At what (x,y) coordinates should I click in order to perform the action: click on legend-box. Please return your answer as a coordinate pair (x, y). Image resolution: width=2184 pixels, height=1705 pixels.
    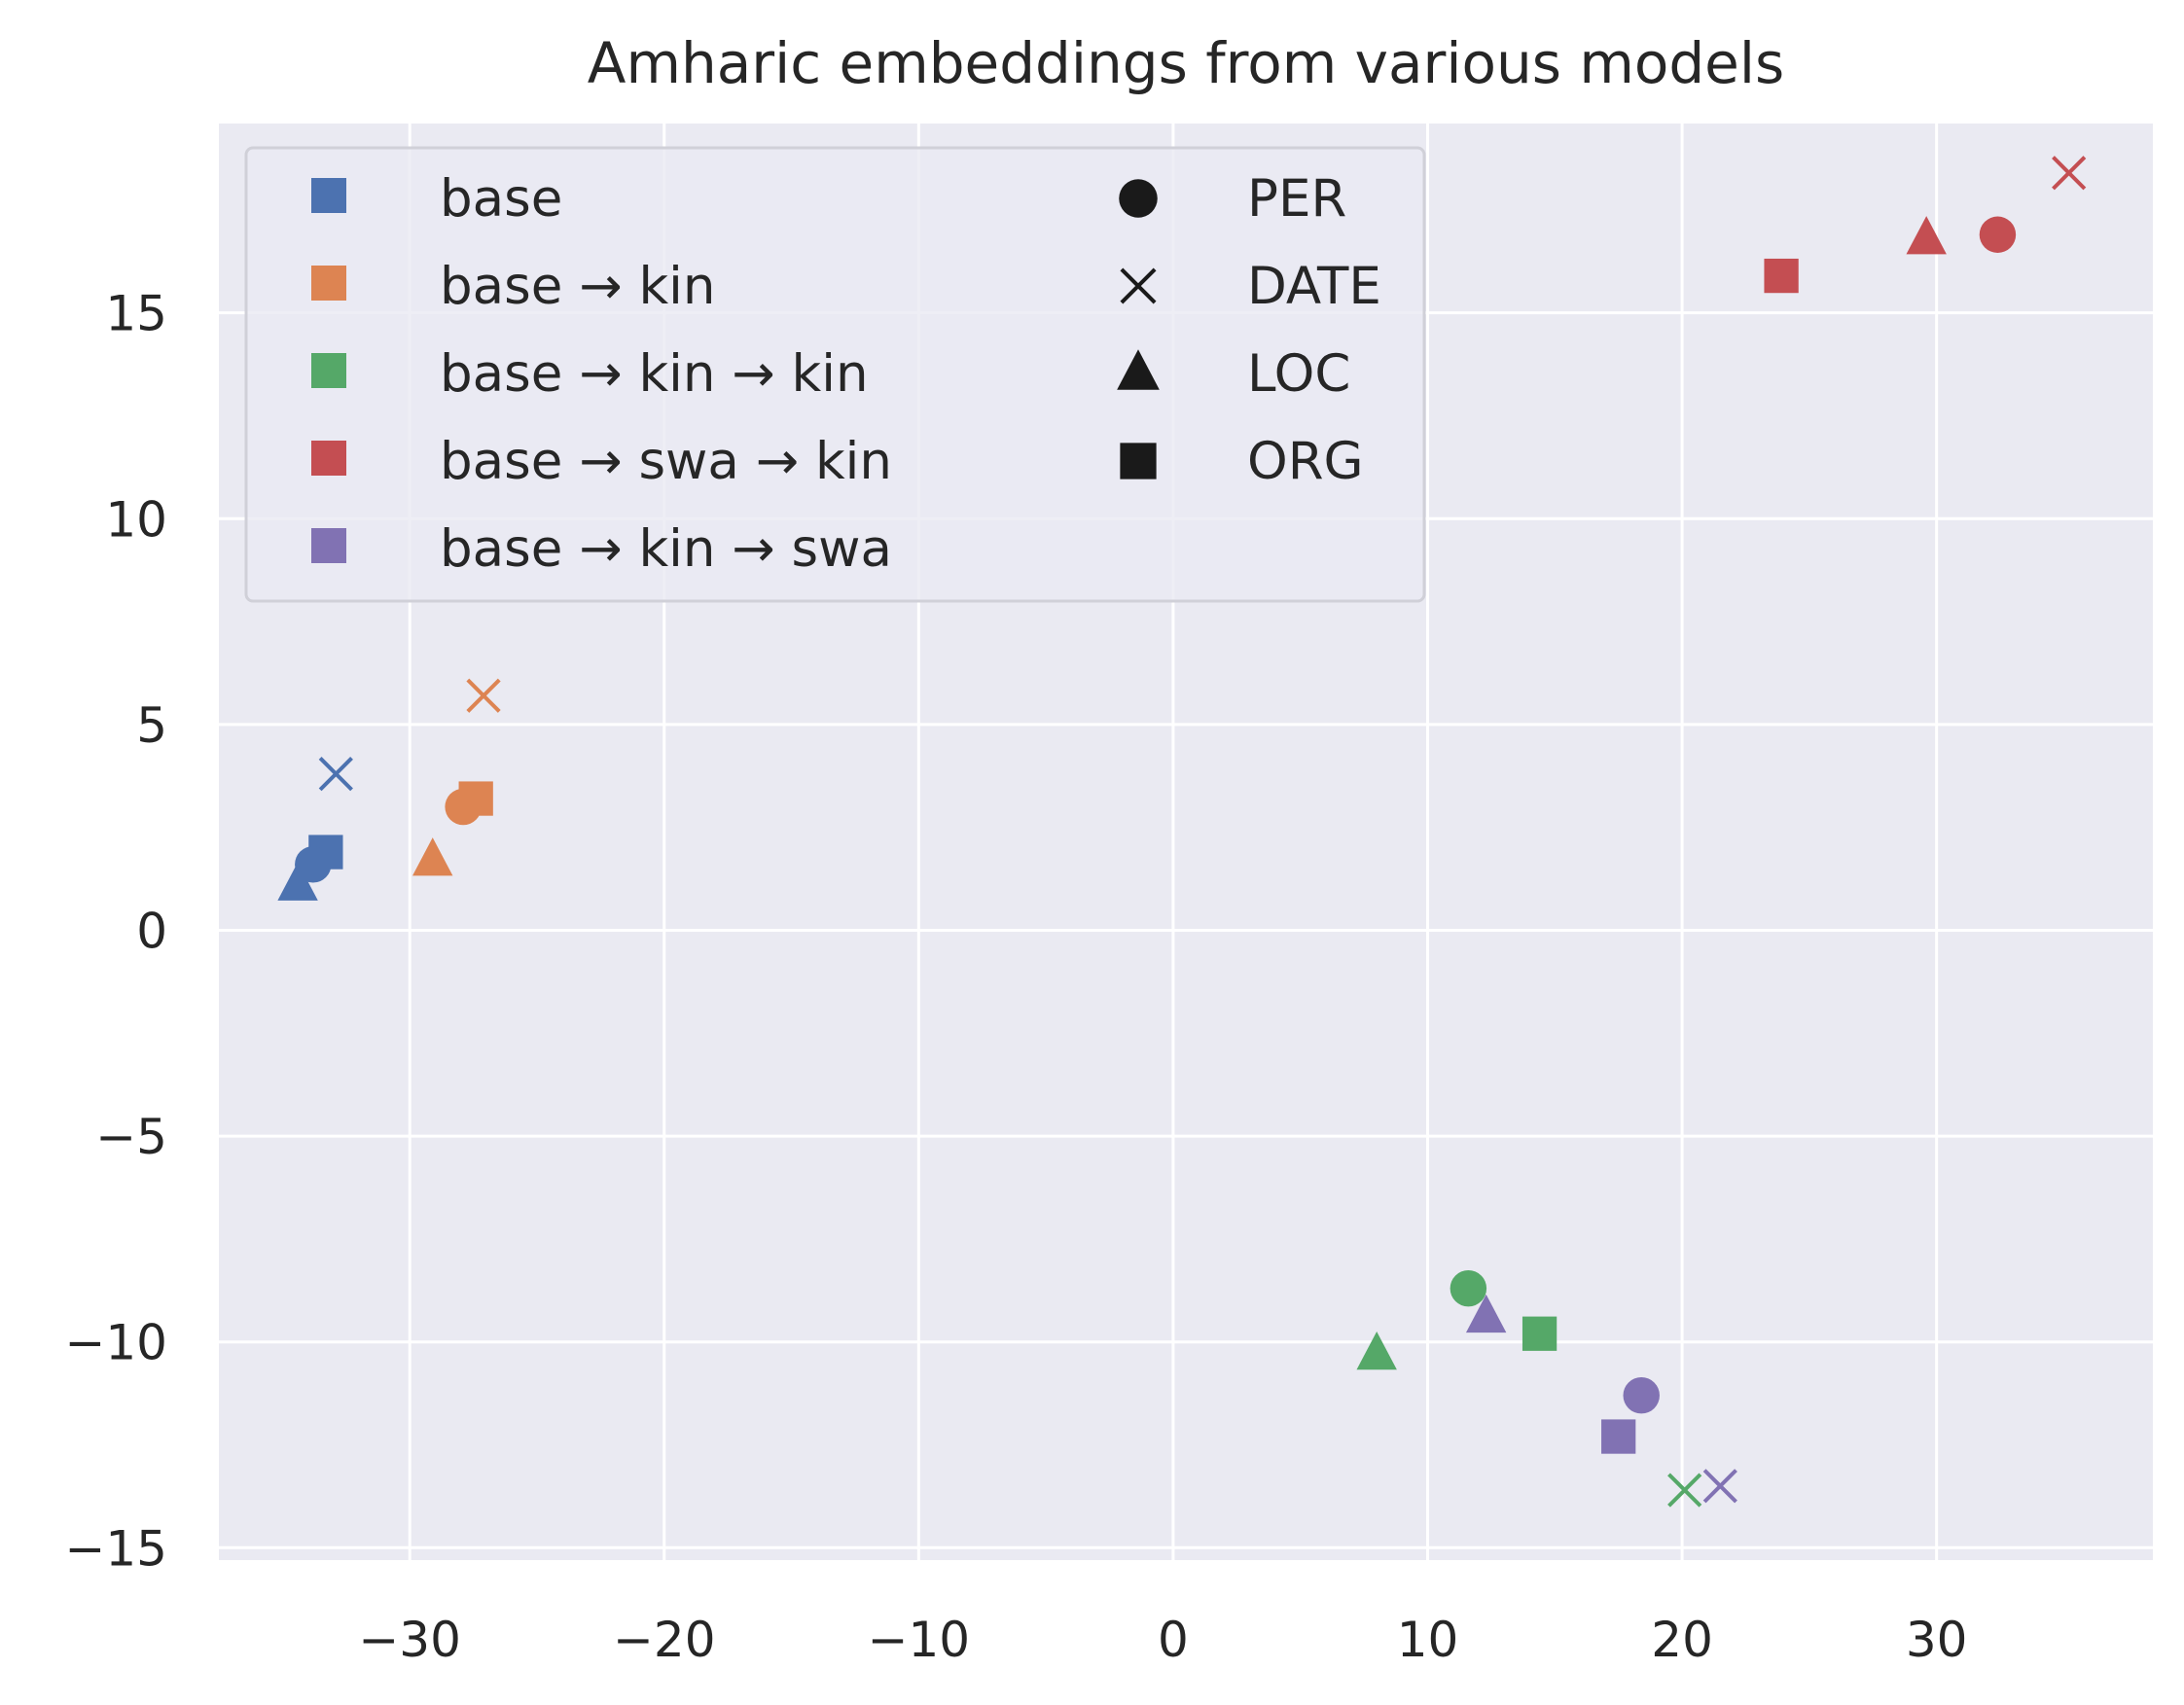
    Looking at the image, I should click on (835, 374).